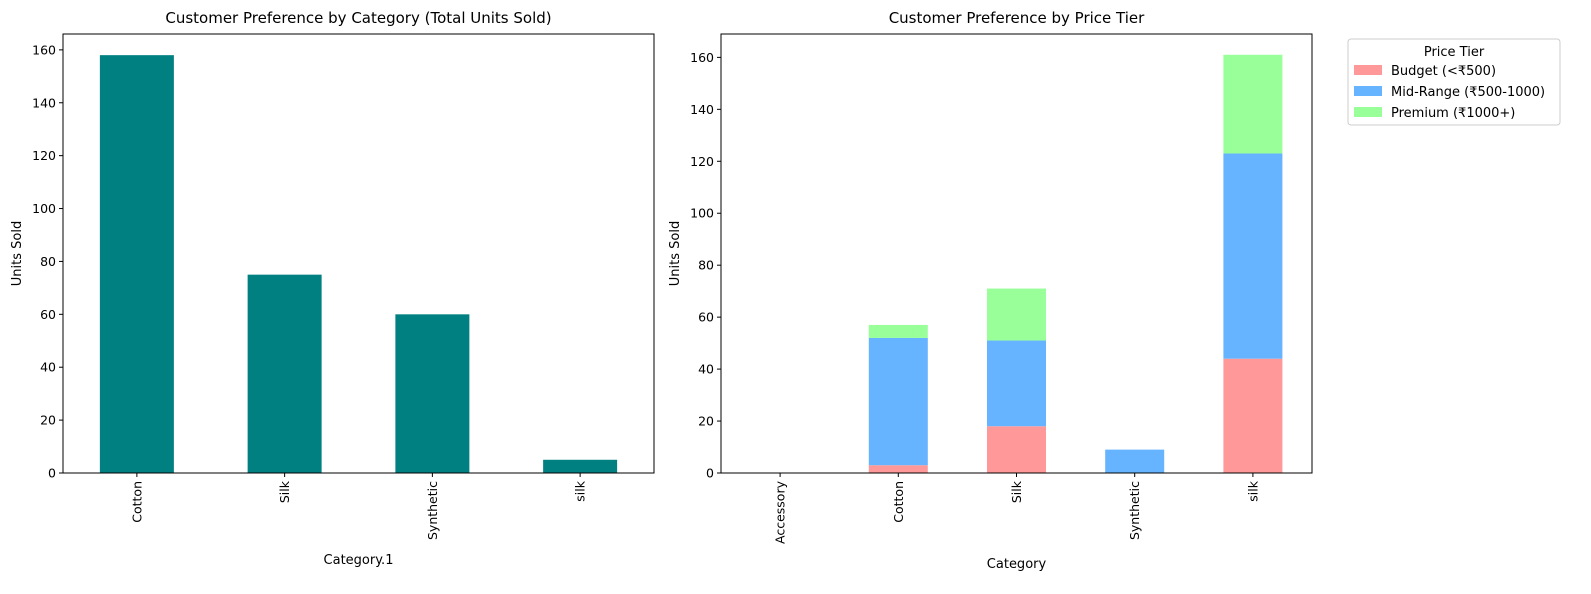 This screenshot has height=594, width=1591. What do you see at coordinates (1468, 92) in the screenshot?
I see `legend-label-mid-range-500-1000: Mid-Range (₹500-1000)` at bounding box center [1468, 92].